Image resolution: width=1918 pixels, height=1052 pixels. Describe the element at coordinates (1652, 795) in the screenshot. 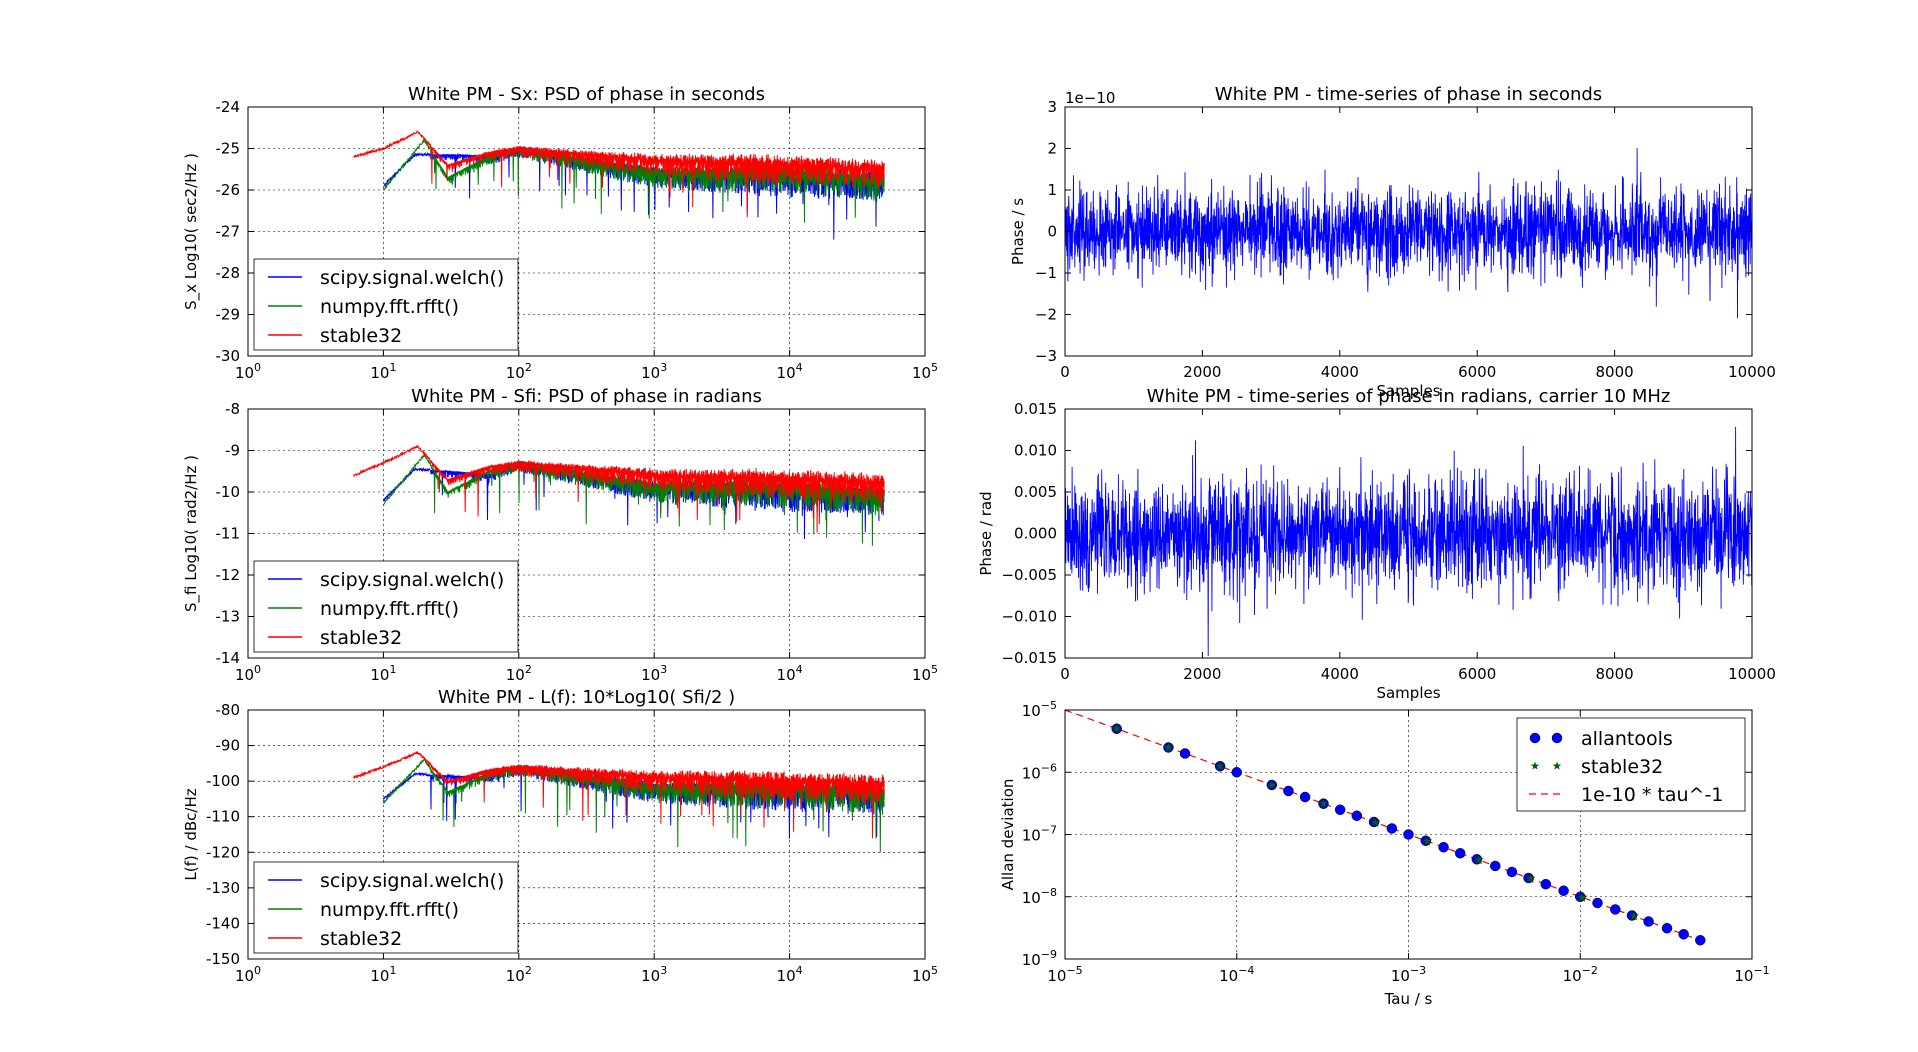

I see `legend-label: 1e-10 * tau^-1` at that location.